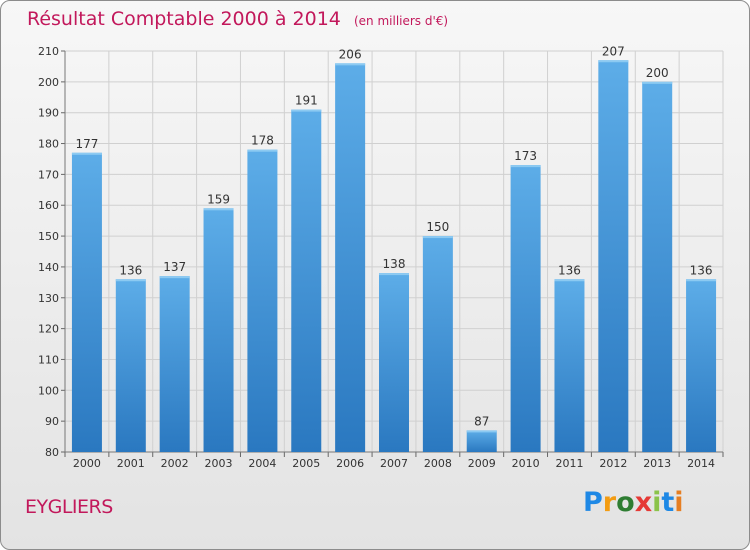 The width and height of the screenshot is (750, 550). Describe the element at coordinates (86, 302) in the screenshot. I see `bar-2000` at that location.